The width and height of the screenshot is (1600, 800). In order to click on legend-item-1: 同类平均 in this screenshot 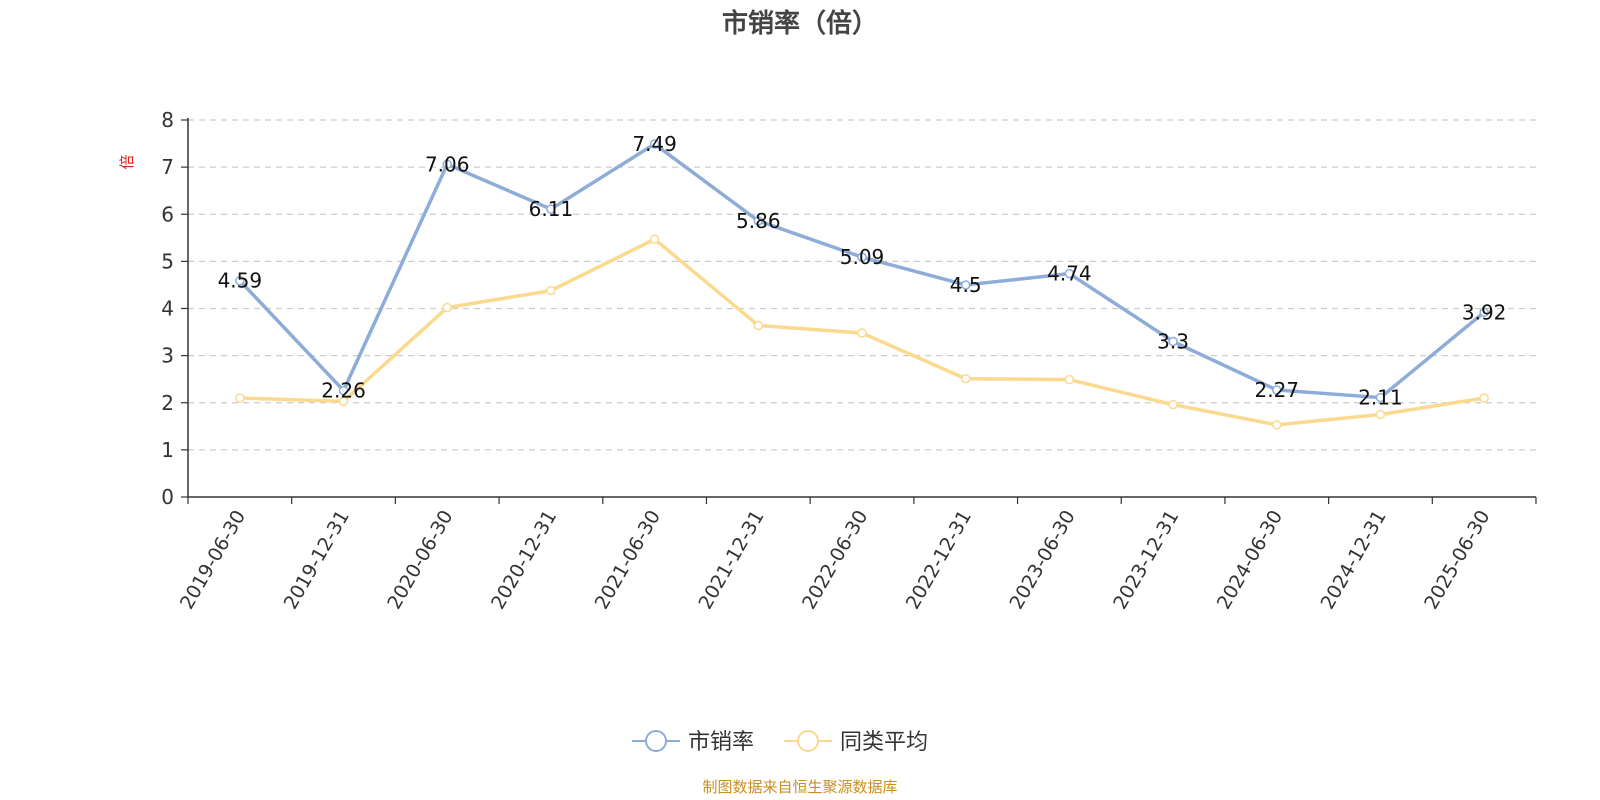, I will do `click(856, 742)`.